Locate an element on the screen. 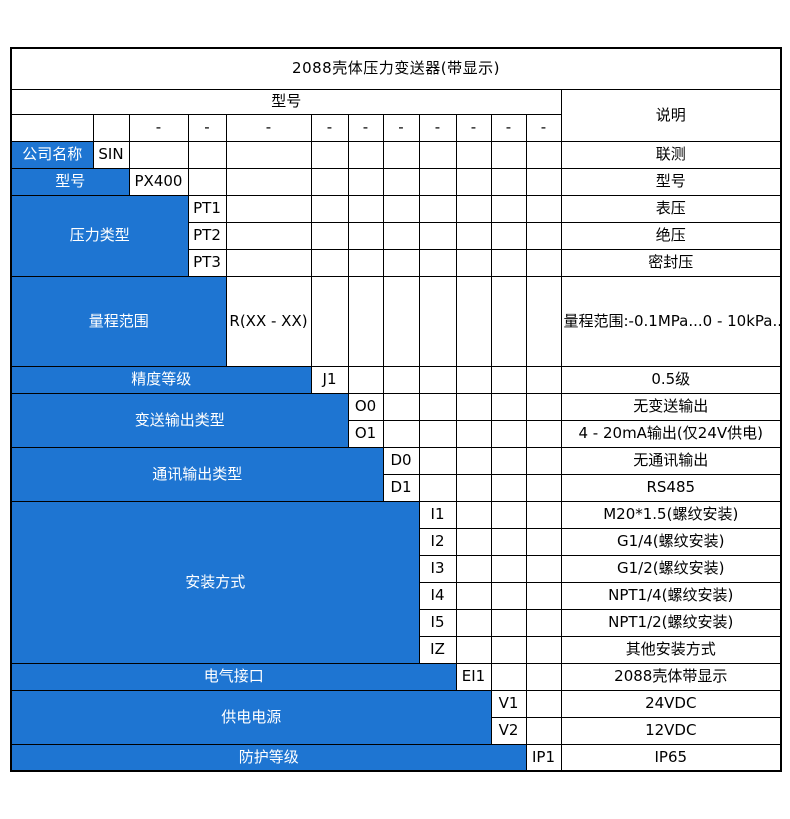 The width and height of the screenshot is (790, 819). desc-cell: 量程范围:-0.1MPa...0 - 10kPa...60MPa 单位：MPa is located at coordinates (671, 321).